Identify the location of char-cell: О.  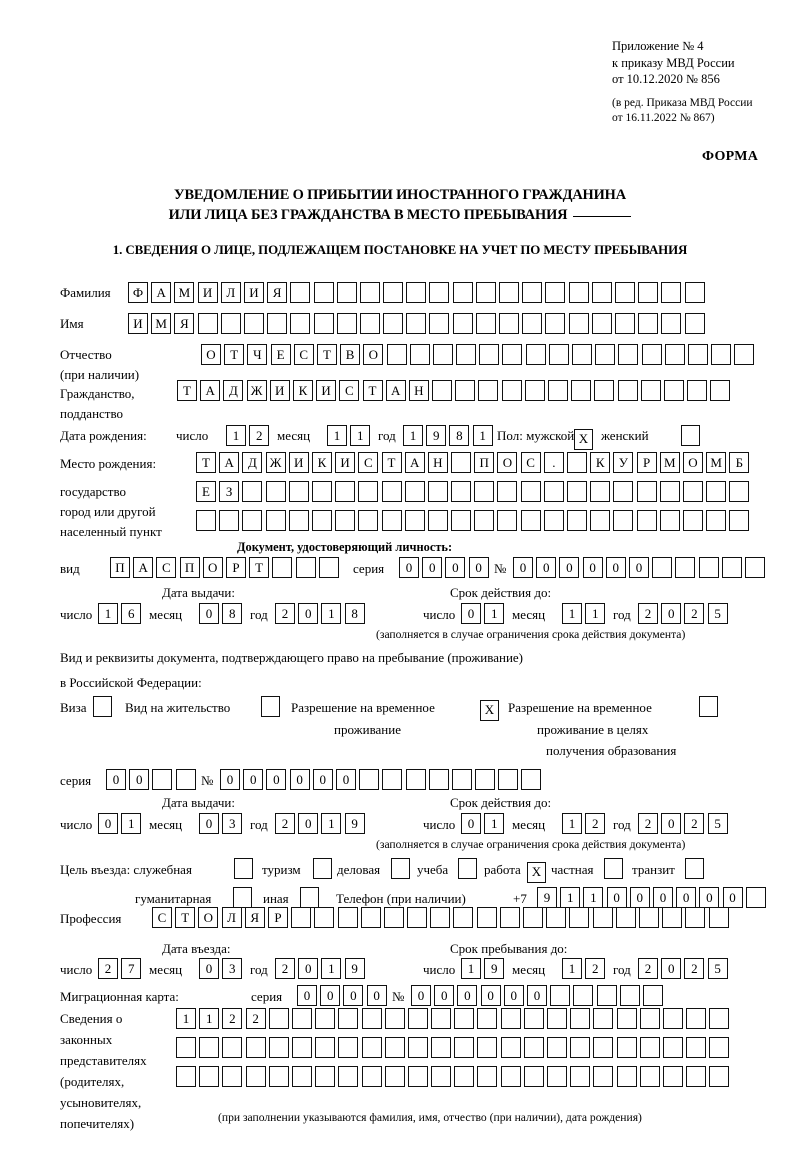
(208, 917).